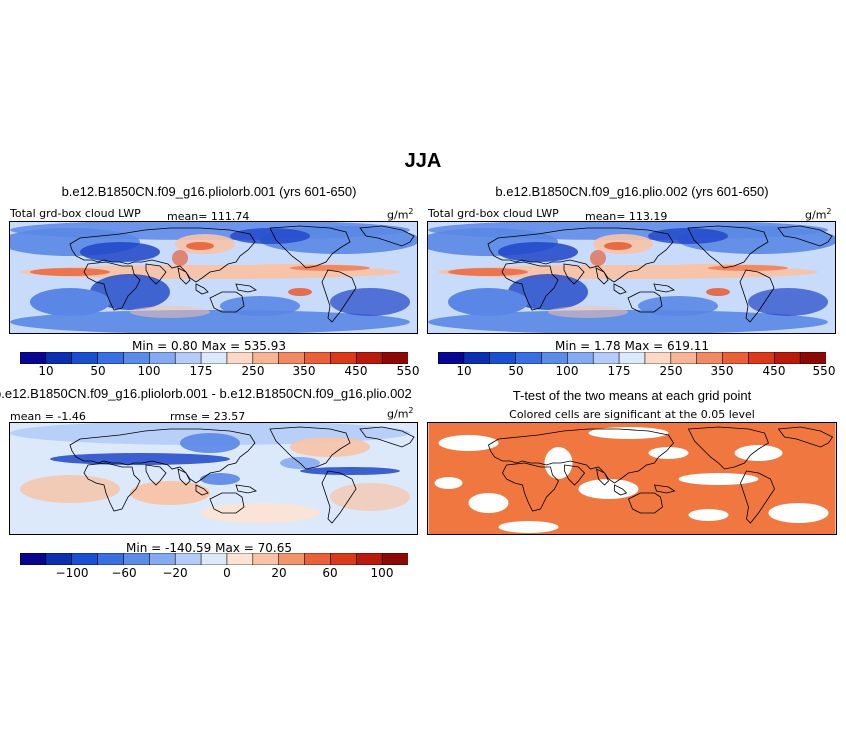 The width and height of the screenshot is (846, 733). What do you see at coordinates (124, 573) in the screenshot?
I see `colorbar-tick: −60` at bounding box center [124, 573].